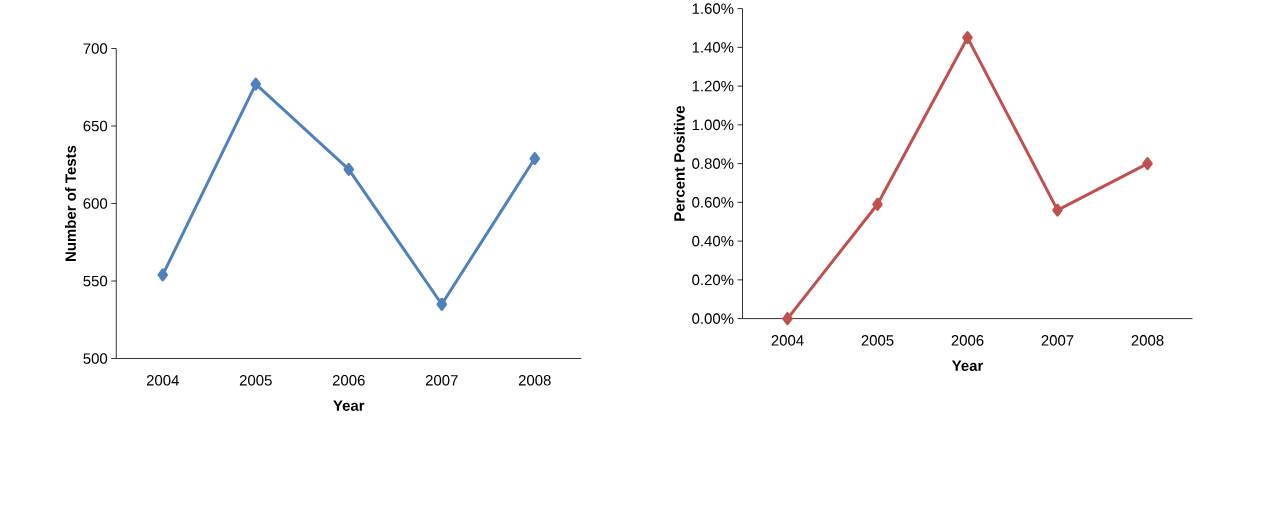  What do you see at coordinates (713, 241) in the screenshot?
I see `y-tick-label: 0.40%` at bounding box center [713, 241].